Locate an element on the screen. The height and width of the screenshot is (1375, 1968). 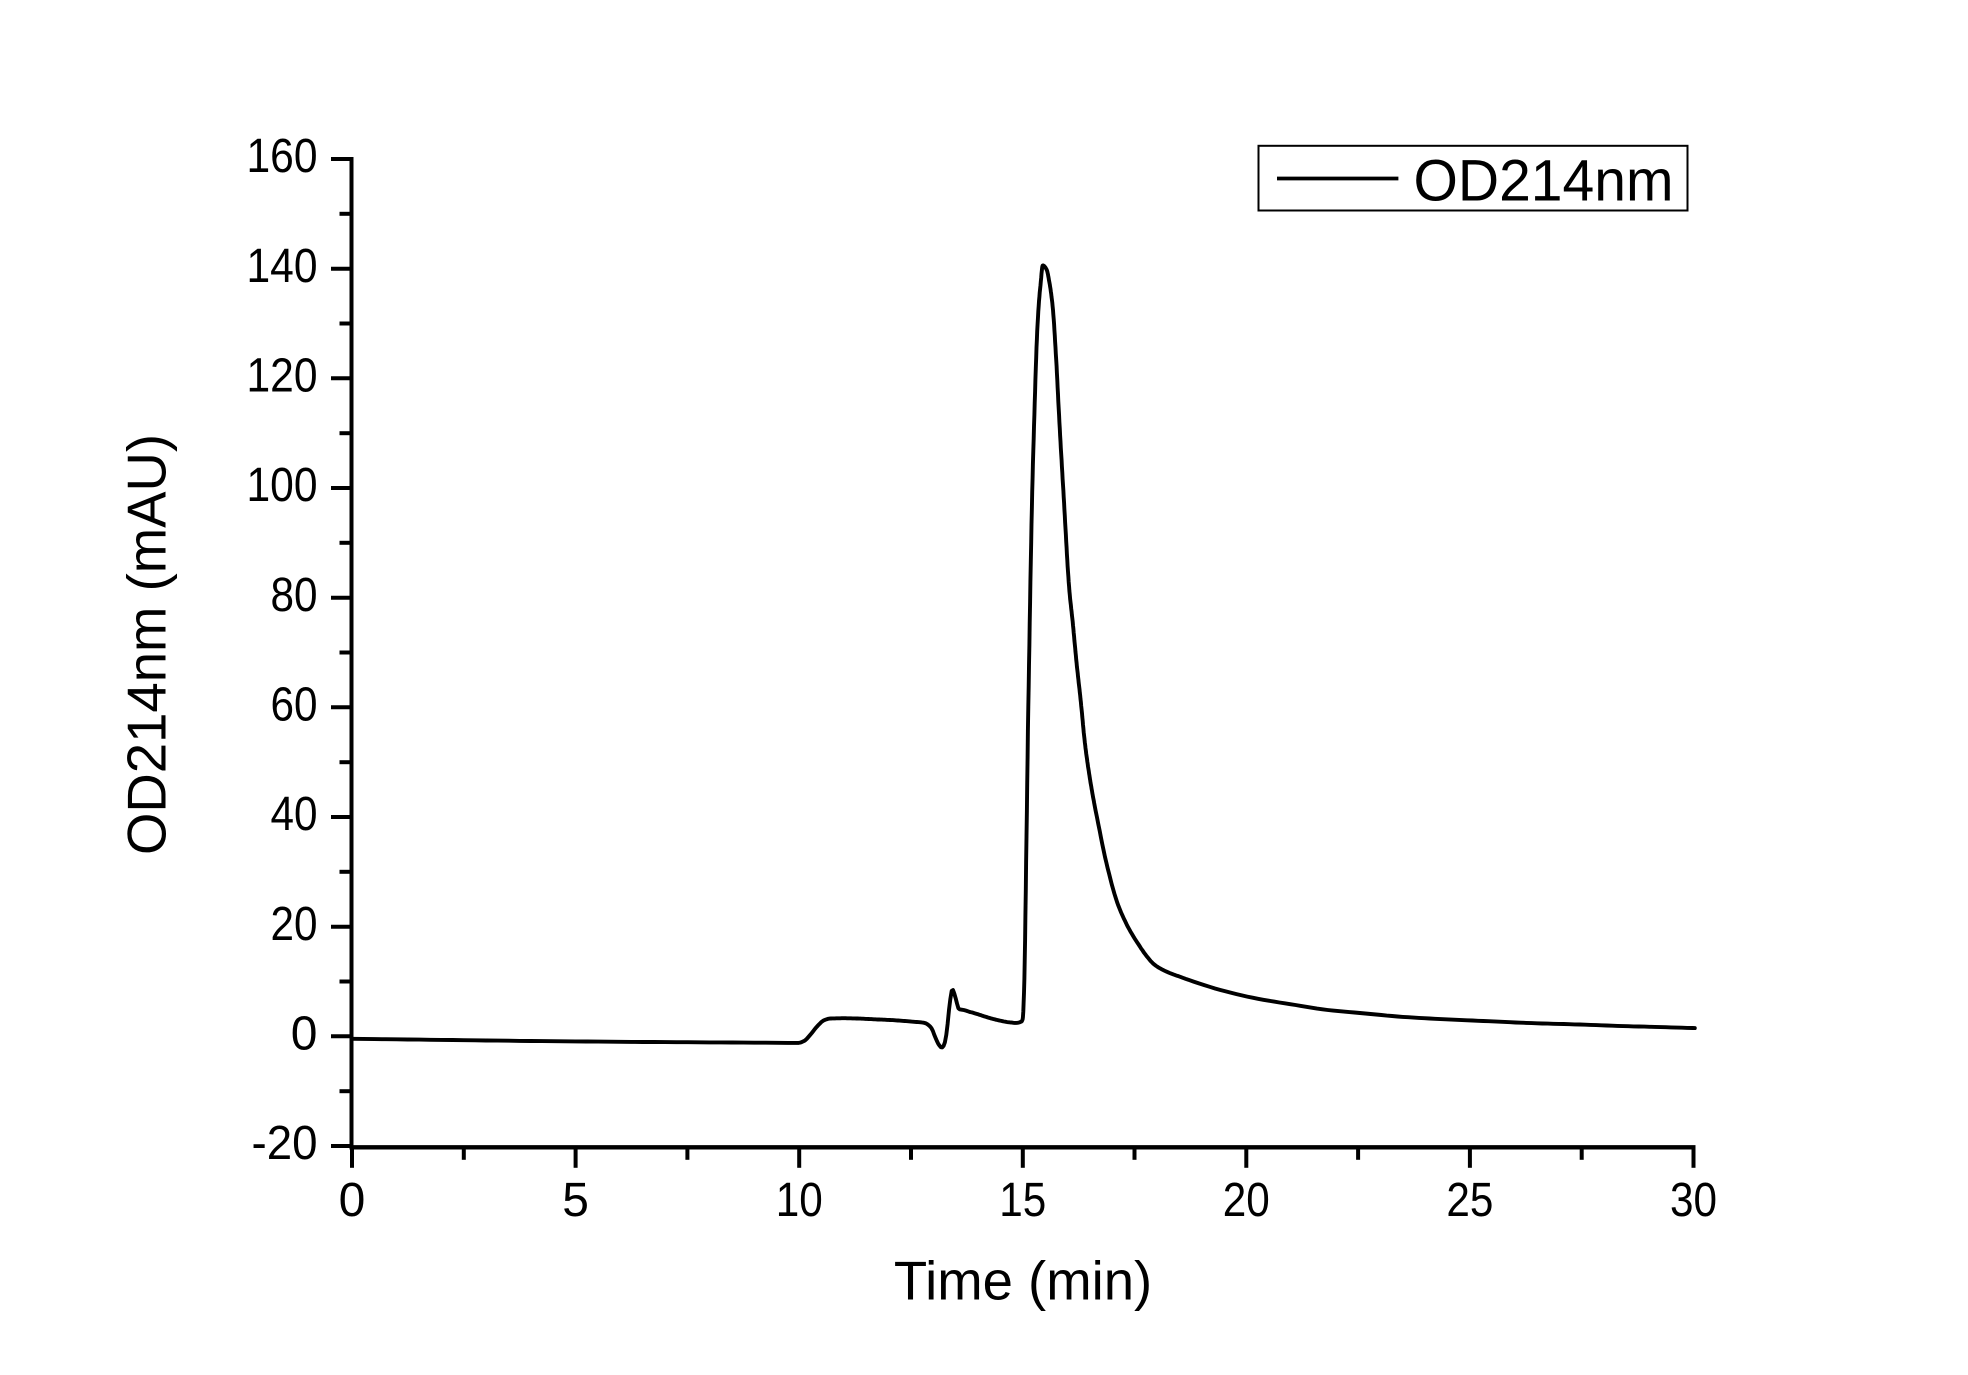
svg-text: 15 is located at coordinates (1022, 1200).